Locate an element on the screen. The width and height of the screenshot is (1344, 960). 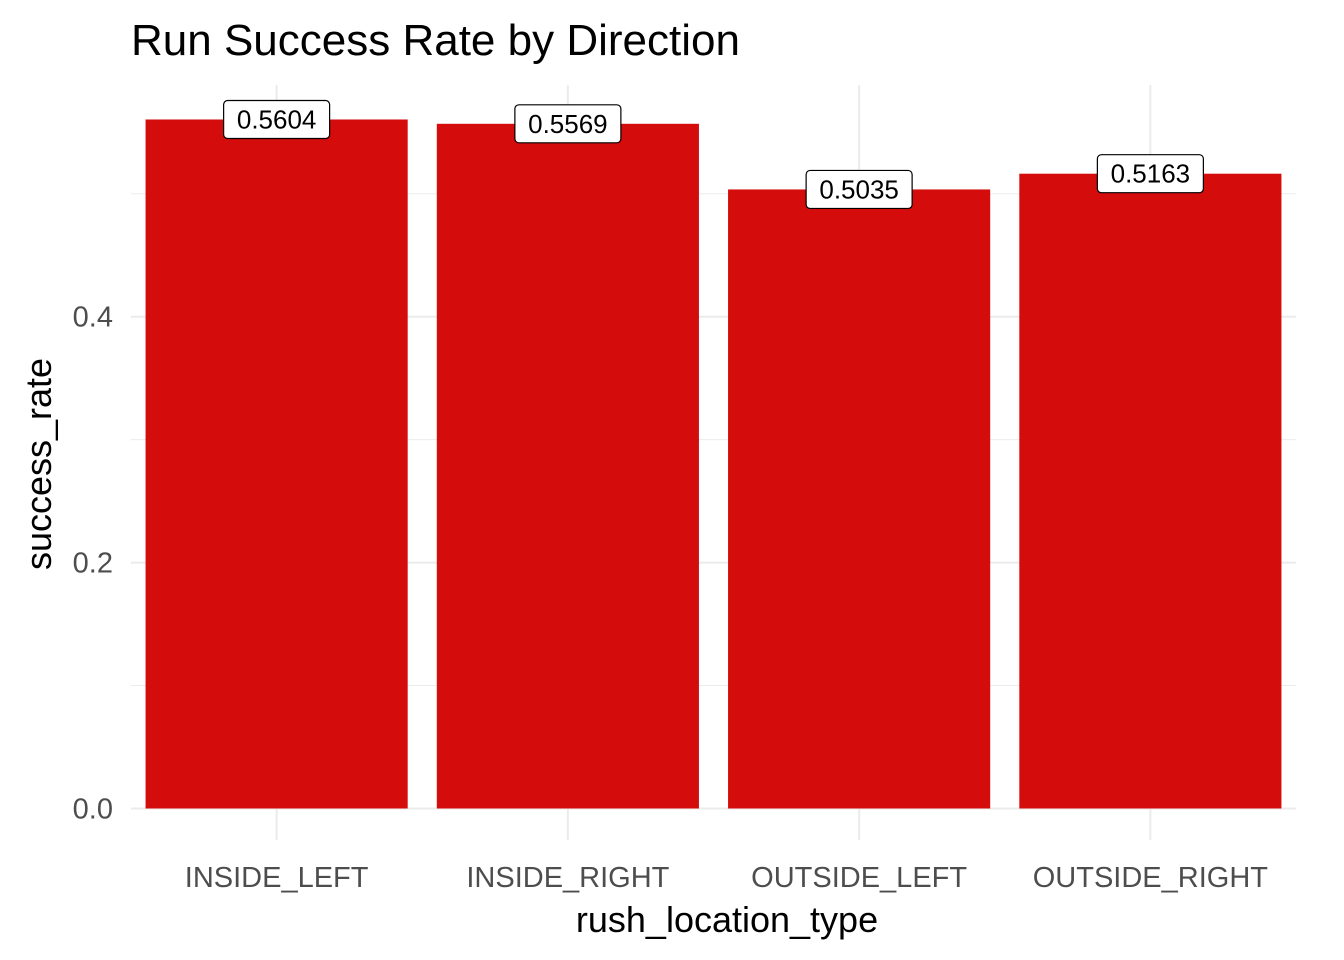
x-tick-label: INSIDE_RIGHT is located at coordinates (567, 878).